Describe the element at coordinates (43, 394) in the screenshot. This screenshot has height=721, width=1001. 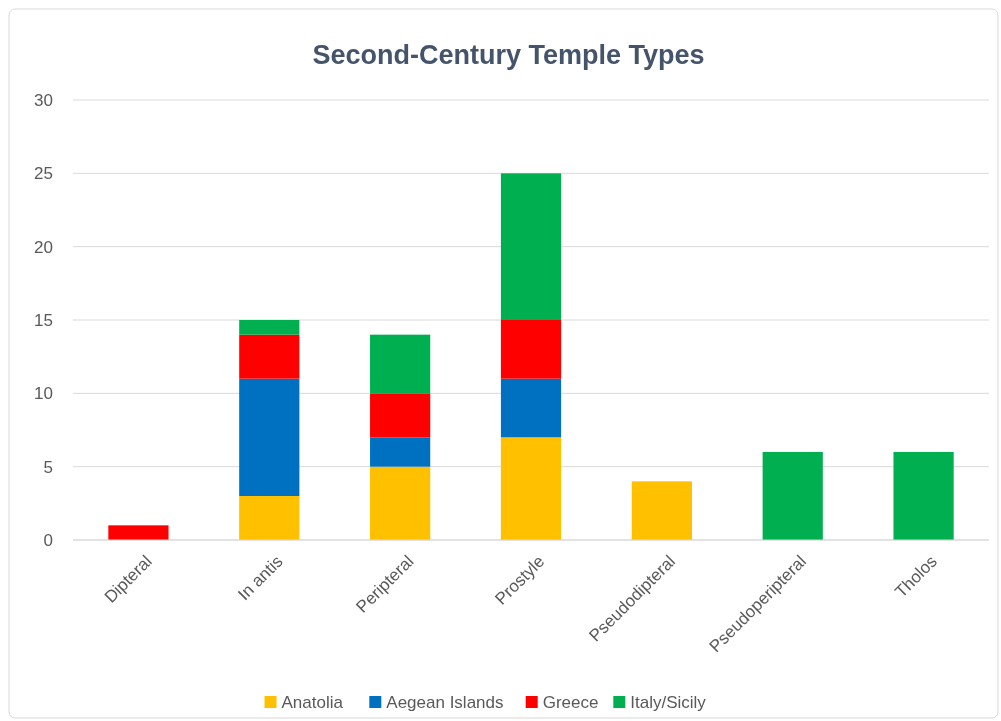
I see `y-tick-label: 10` at that location.